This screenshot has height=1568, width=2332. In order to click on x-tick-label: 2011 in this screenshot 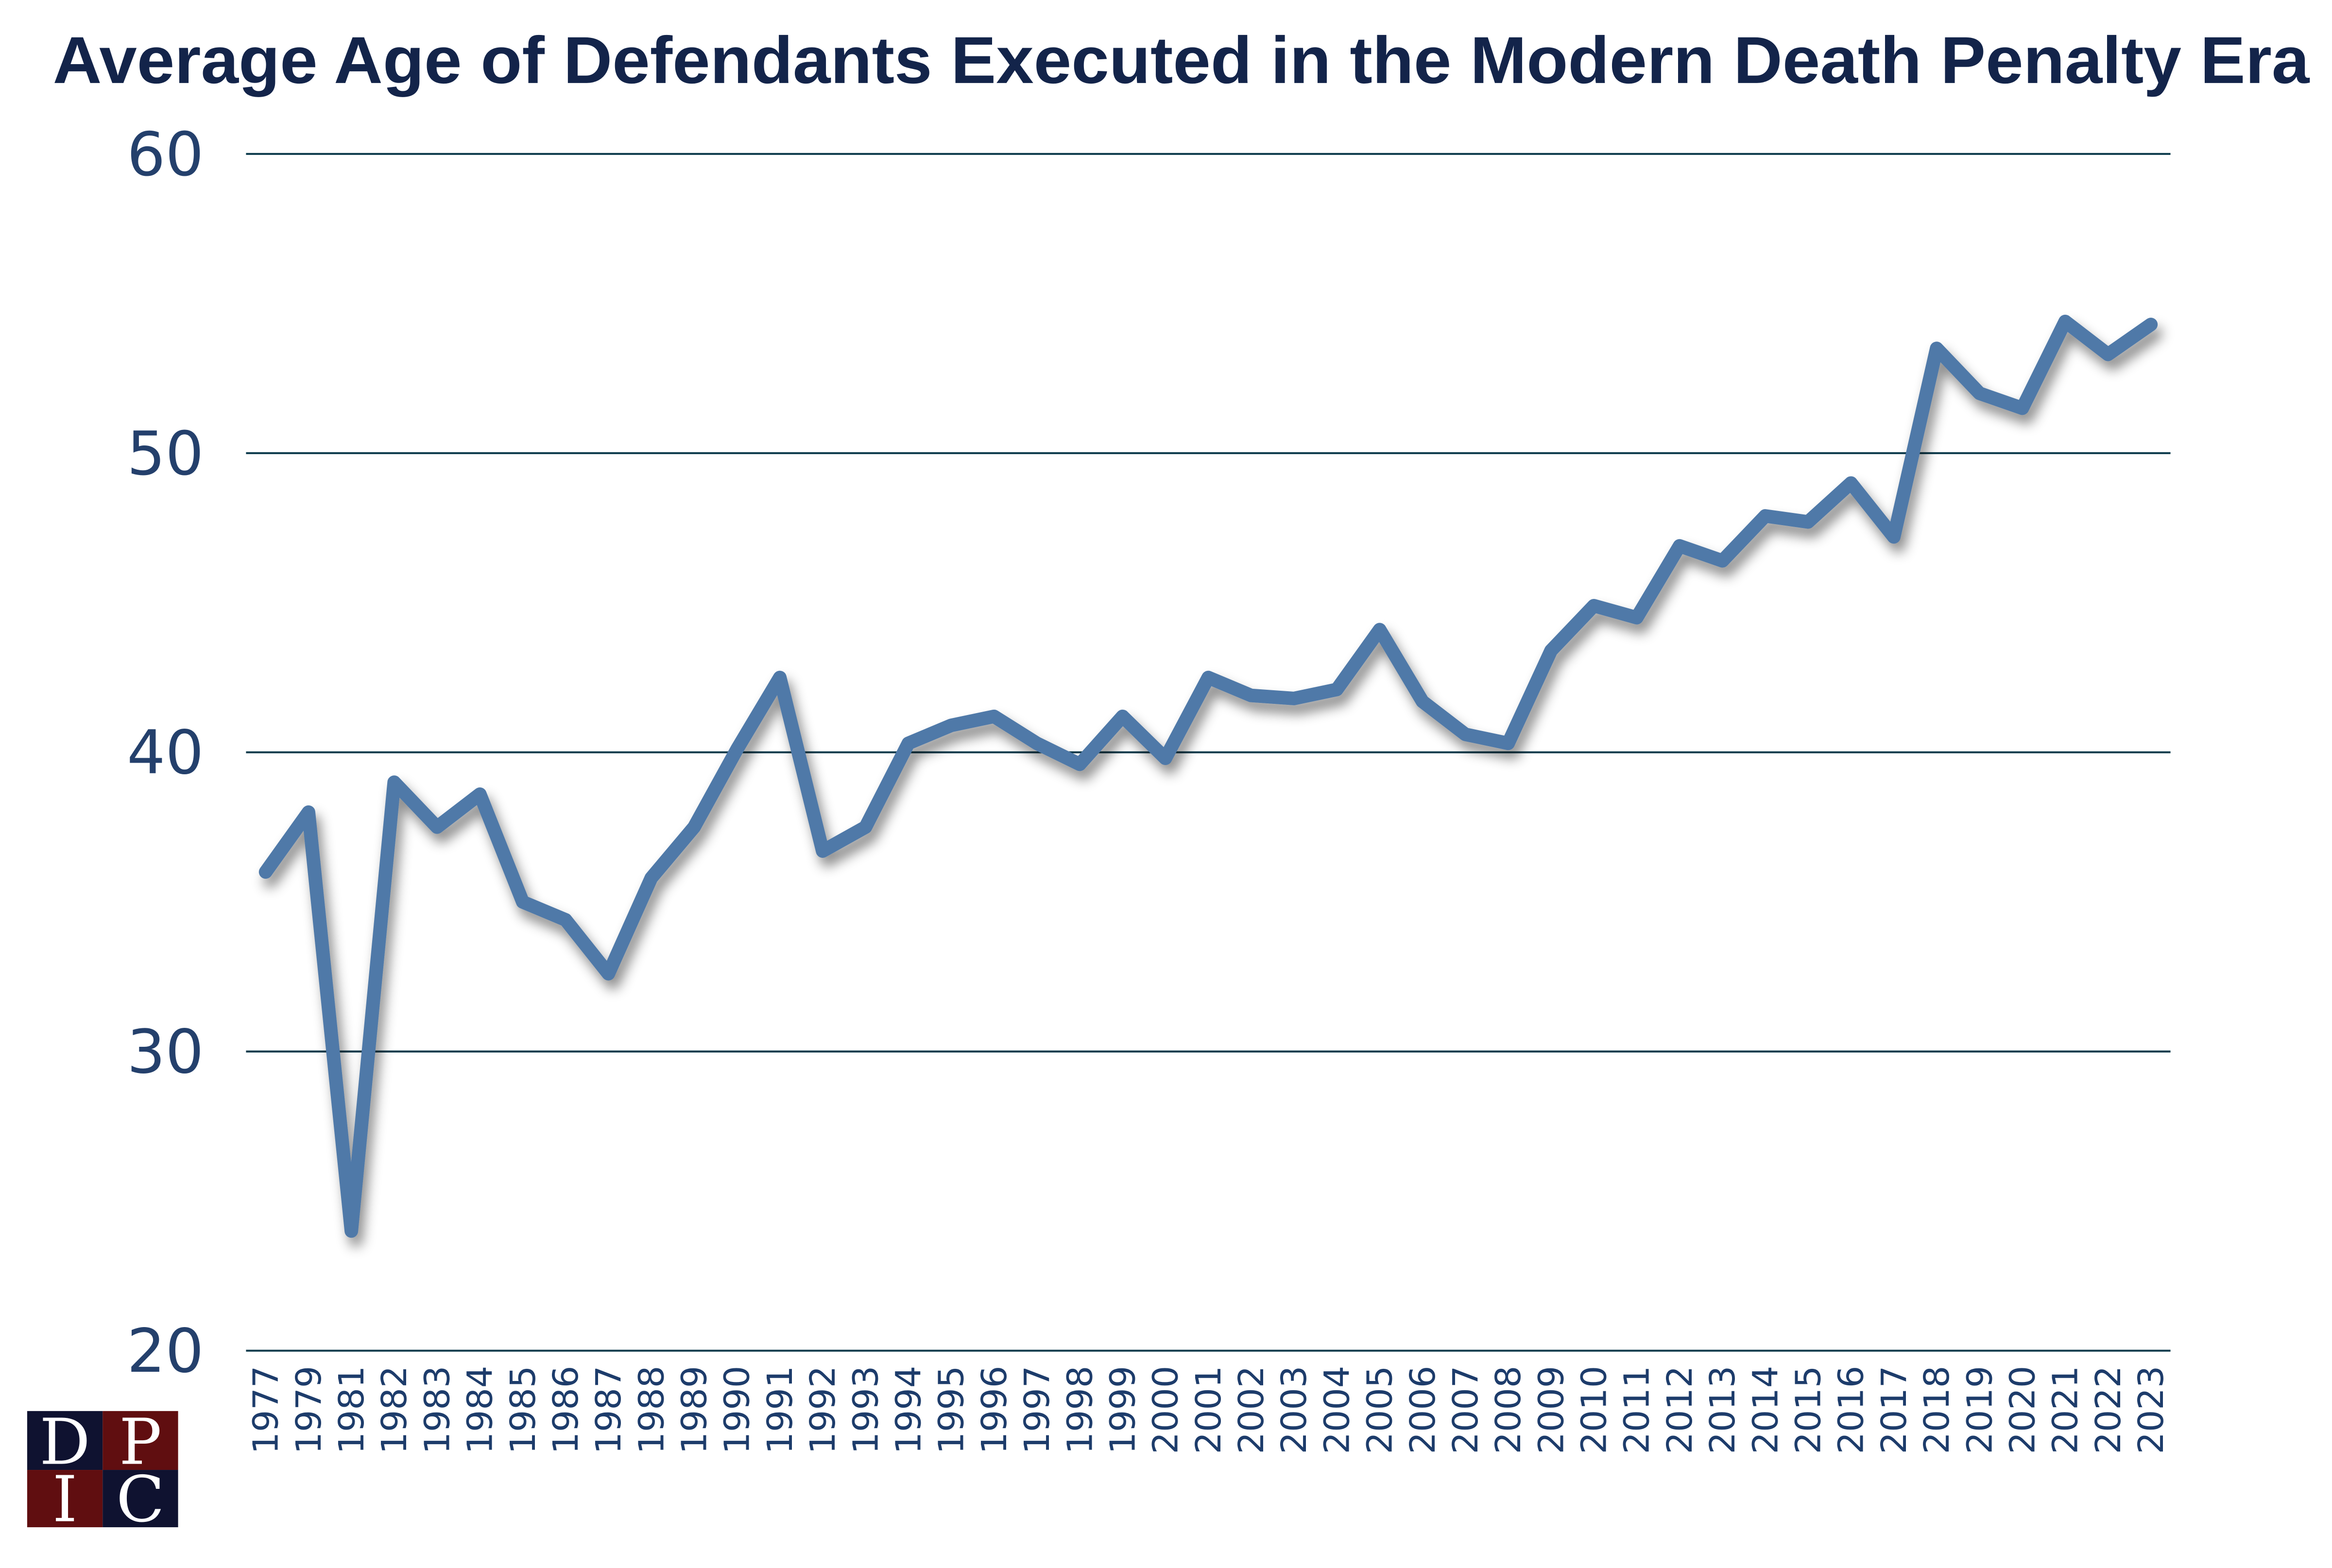, I will do `click(1637, 1410)`.